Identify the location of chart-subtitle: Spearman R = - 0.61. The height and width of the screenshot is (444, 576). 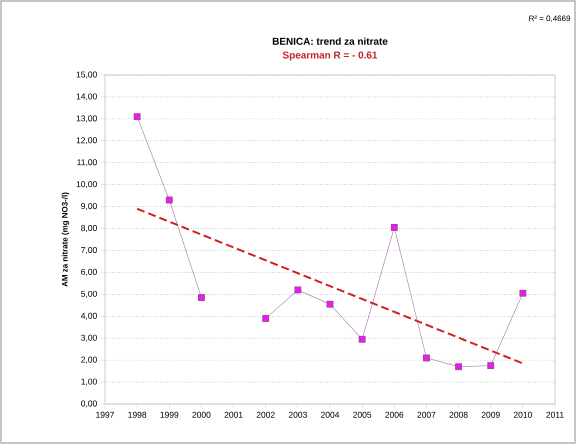
(330, 56).